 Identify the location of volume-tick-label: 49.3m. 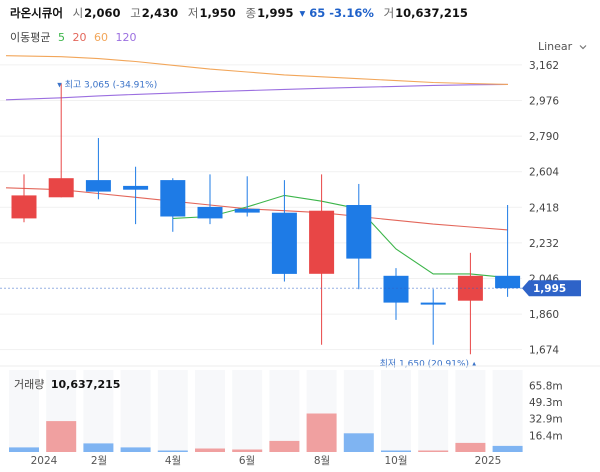
(546, 403).